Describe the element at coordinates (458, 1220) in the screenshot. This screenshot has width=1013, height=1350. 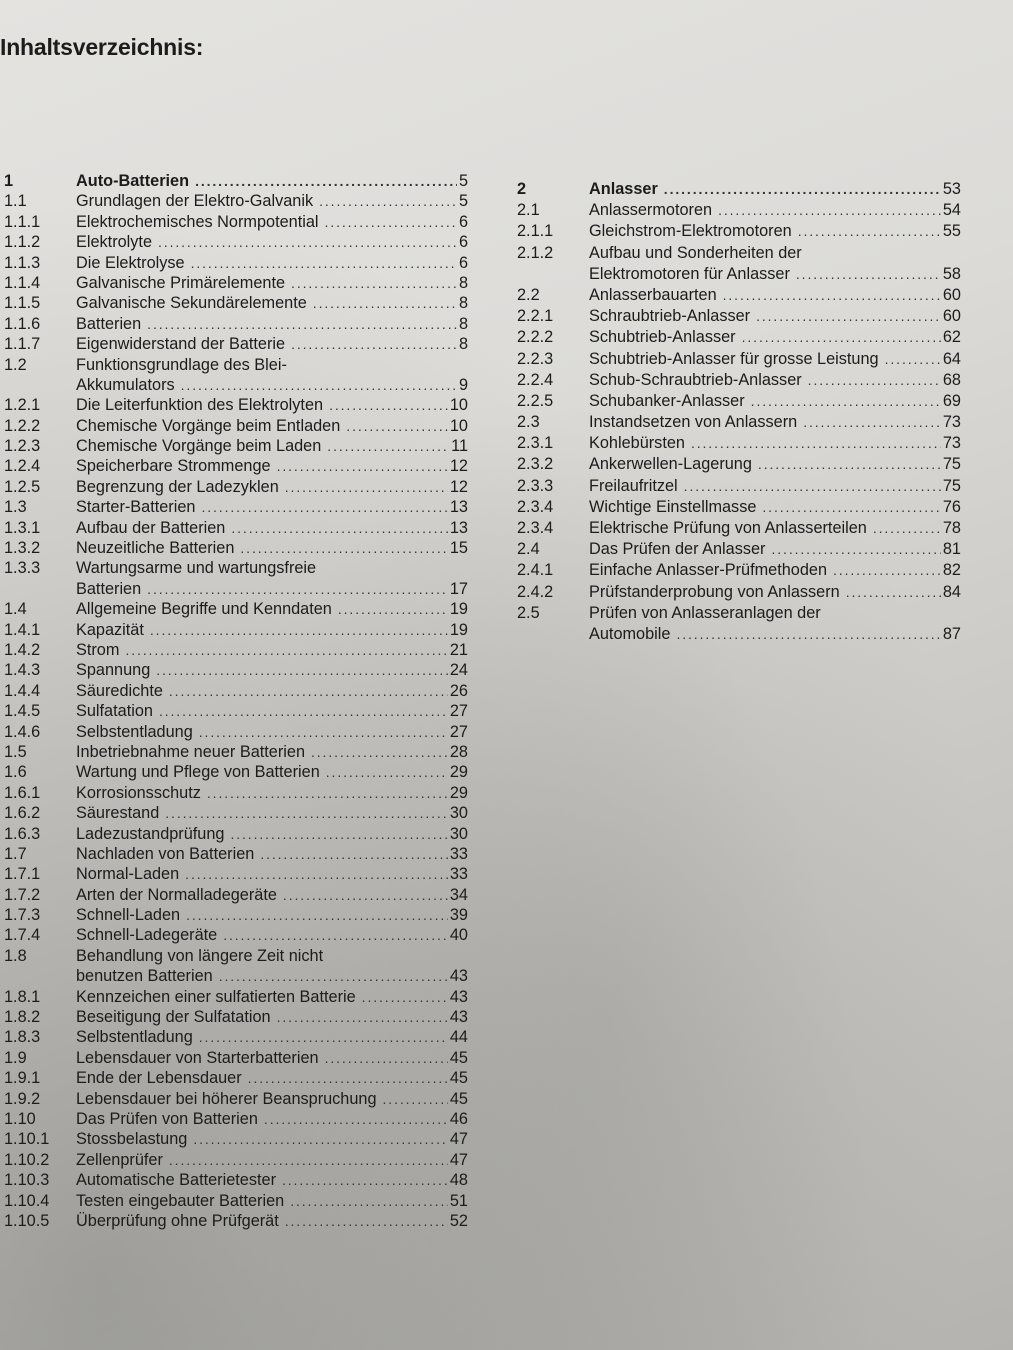
I see `page-number: 52` at that location.